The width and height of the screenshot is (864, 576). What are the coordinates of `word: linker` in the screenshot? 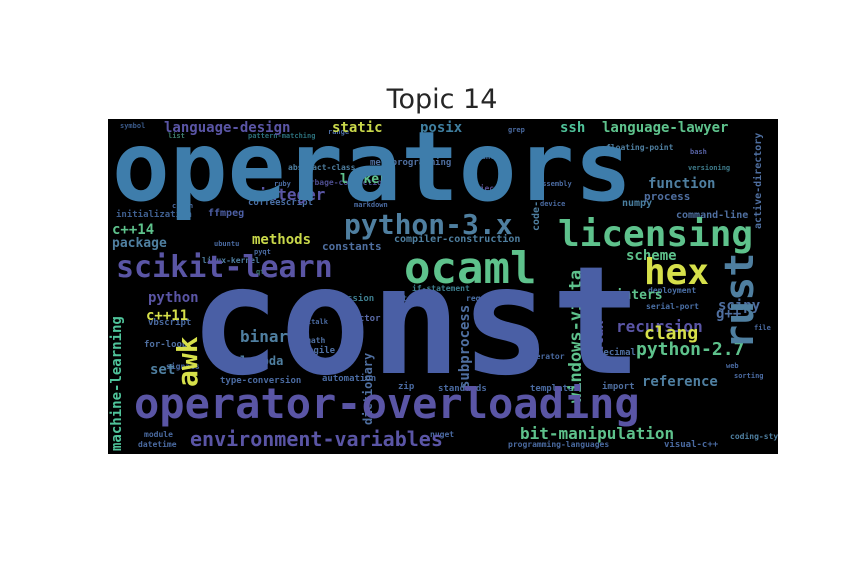 It's located at (363, 179).